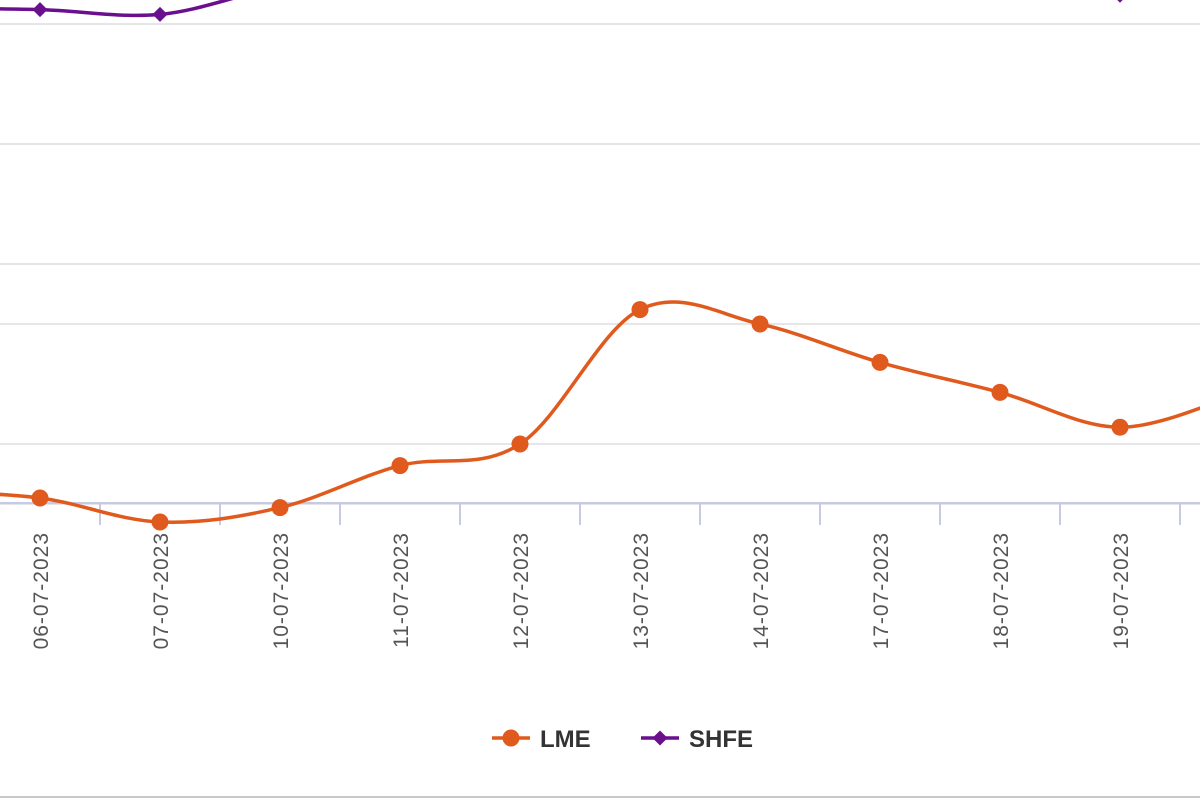  What do you see at coordinates (1121, 590) in the screenshot?
I see `x-tick-label: 19-07-2023` at bounding box center [1121, 590].